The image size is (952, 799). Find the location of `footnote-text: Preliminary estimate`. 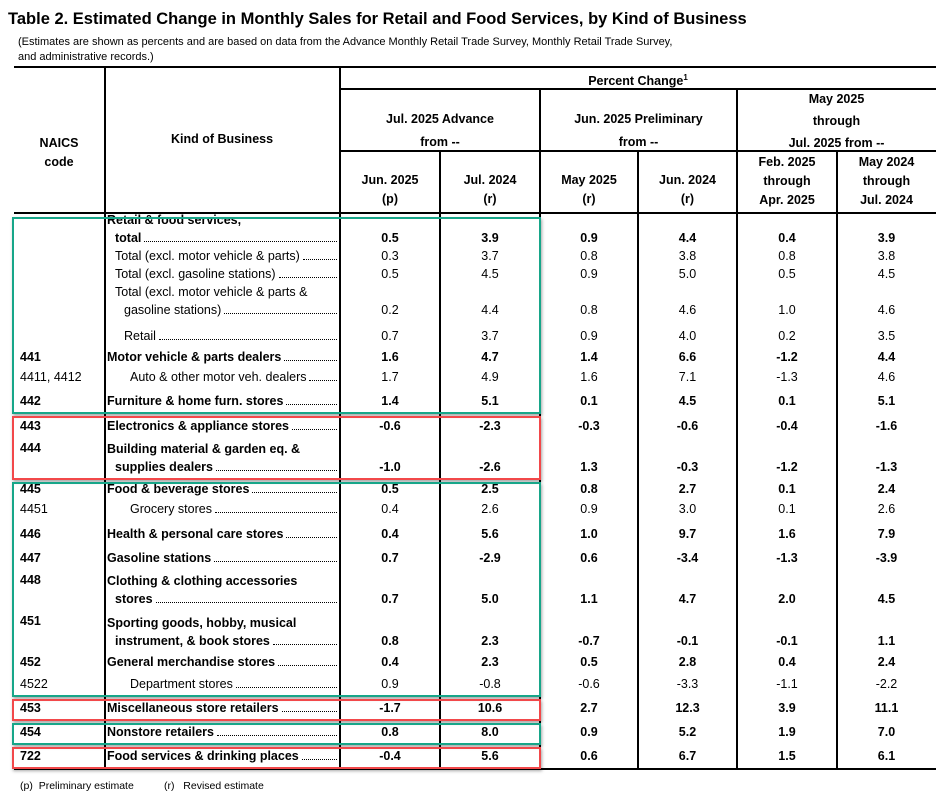

footnote-text: Preliminary estimate is located at coordinates (86, 786).